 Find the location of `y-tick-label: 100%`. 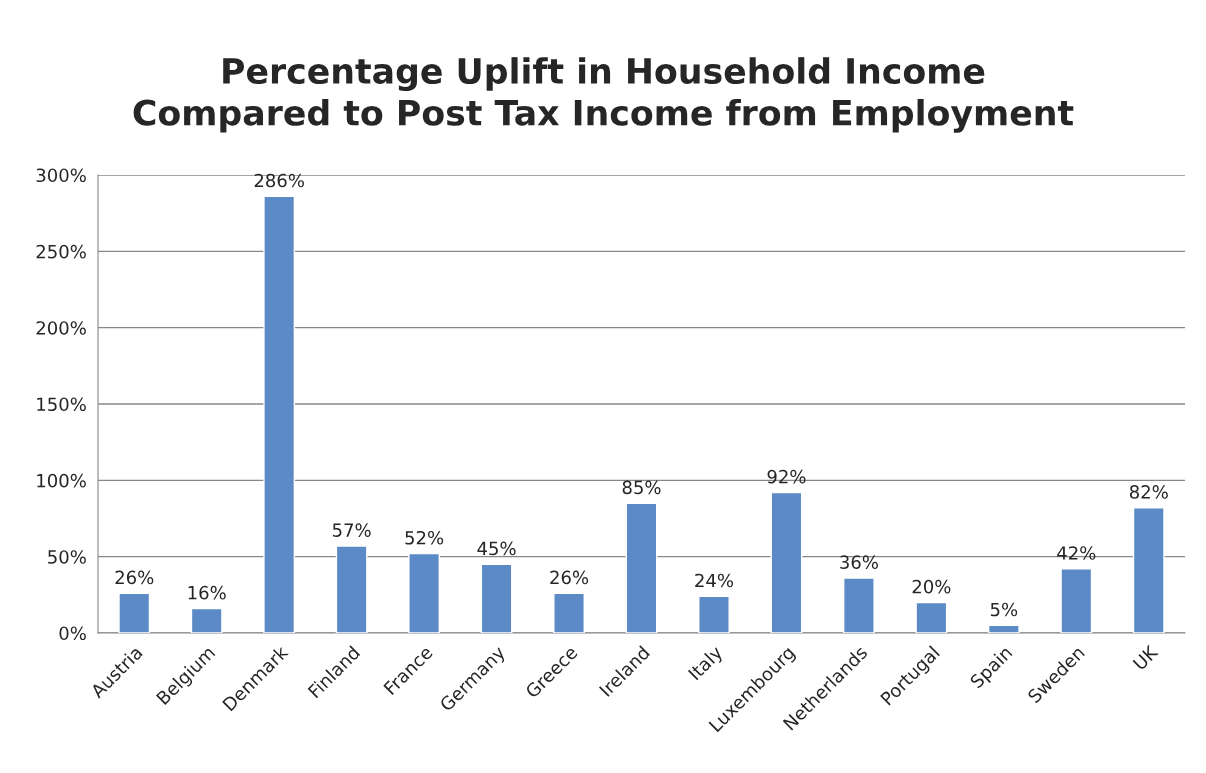

y-tick-label: 100% is located at coordinates (61, 480).